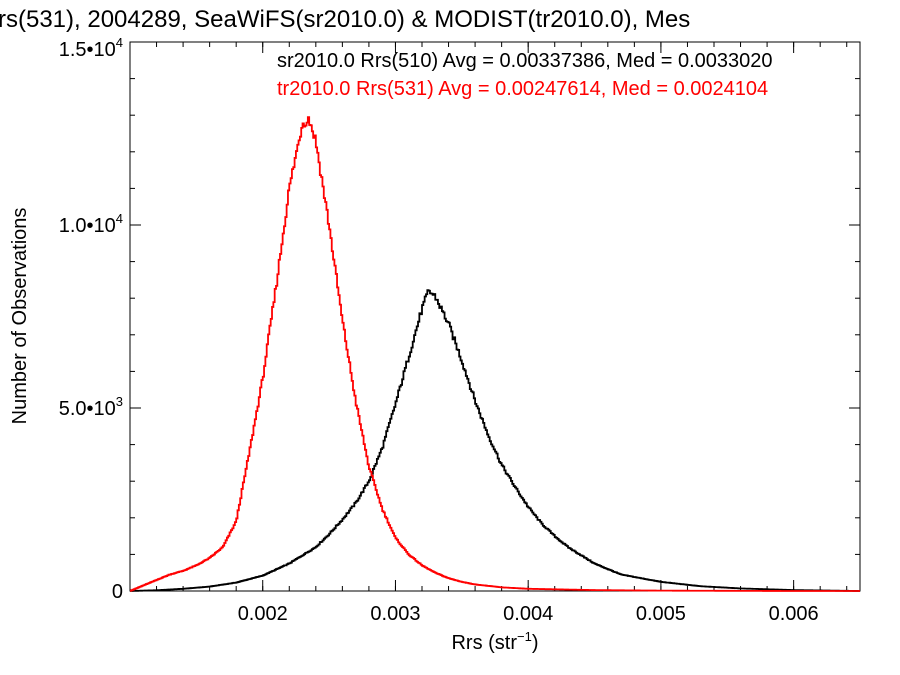 The image size is (900, 675). What do you see at coordinates (535, 643) in the screenshot?
I see `x-axis-label-close: )` at bounding box center [535, 643].